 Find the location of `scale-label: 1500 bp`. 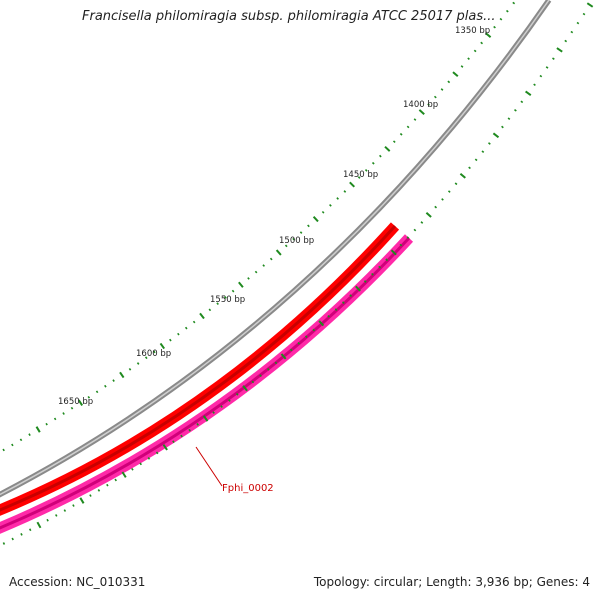

scale-label: 1500 bp is located at coordinates (296, 241).